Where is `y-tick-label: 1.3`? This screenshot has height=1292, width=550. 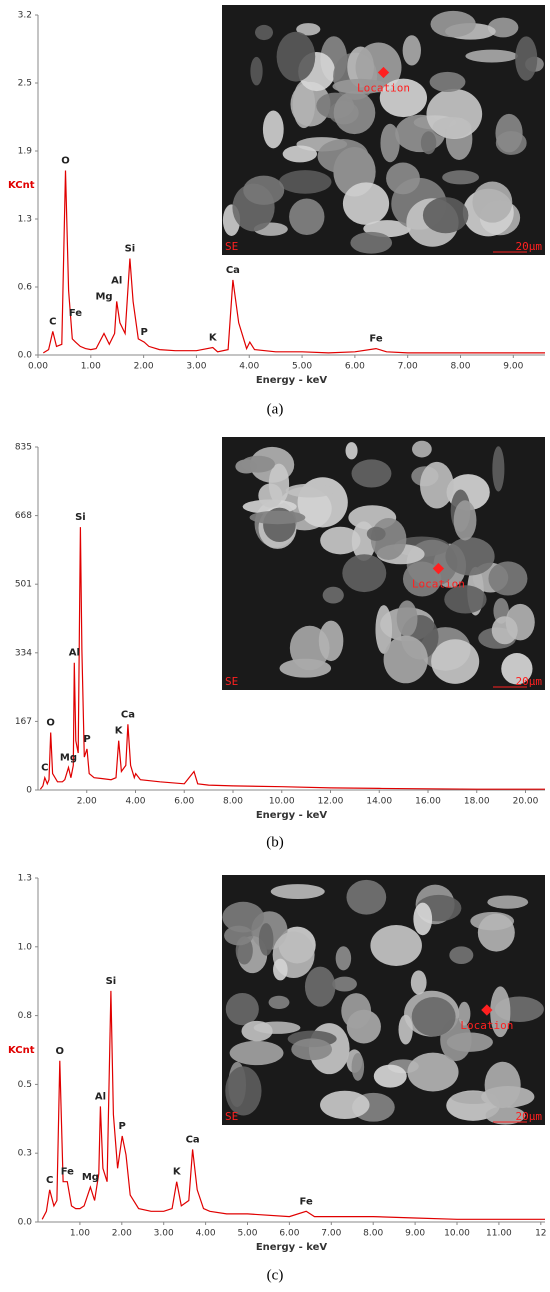 y-tick-label: 1.3 is located at coordinates (25, 879).